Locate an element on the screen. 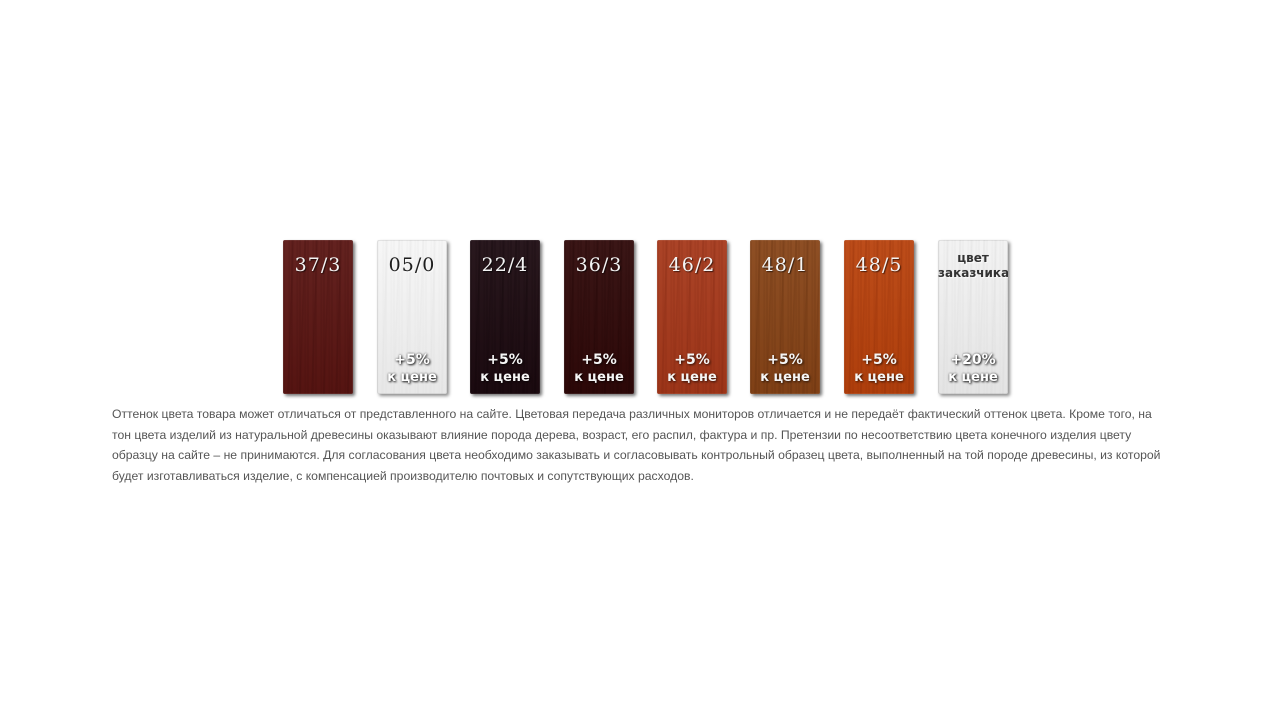 The height and width of the screenshot is (720, 1280). swatch-code: 37/3 is located at coordinates (318, 265).